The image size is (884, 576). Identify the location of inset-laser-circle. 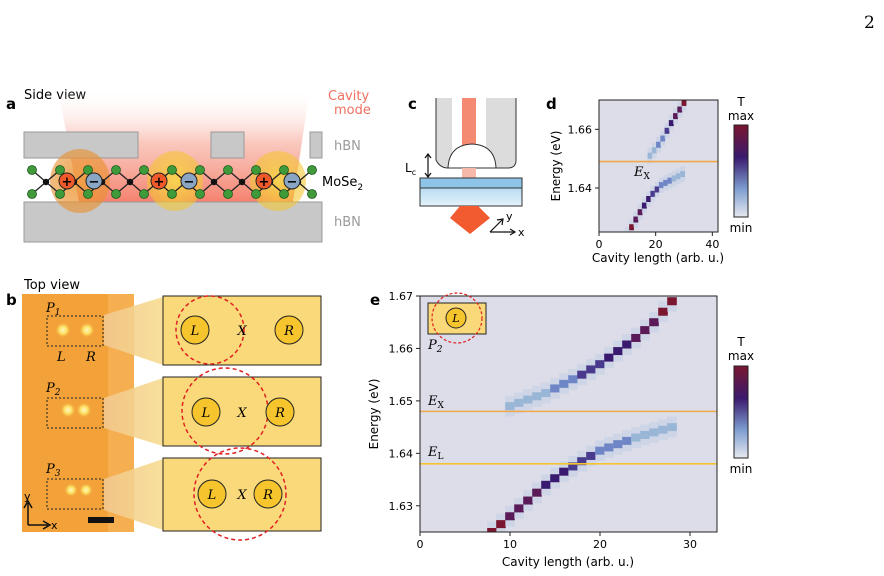
(457, 318).